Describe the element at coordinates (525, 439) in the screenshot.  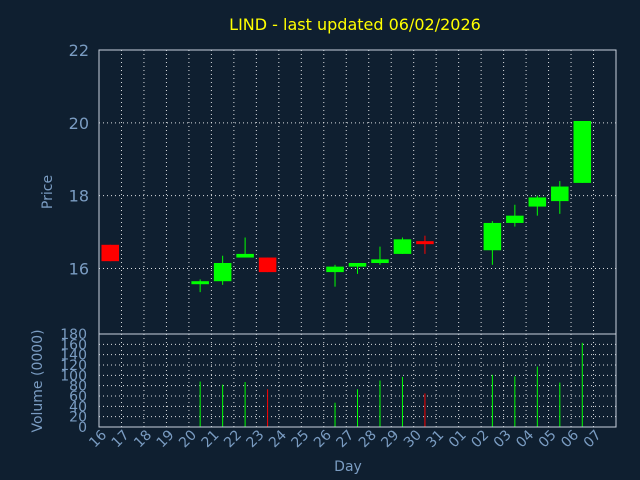
I see `day-tick-label: 04` at that location.